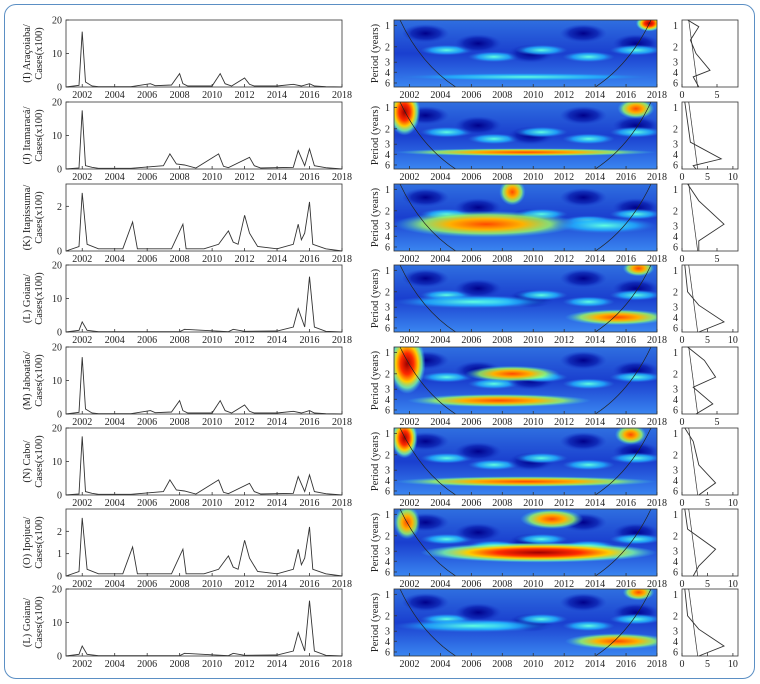  Describe the element at coordinates (212, 664) in the screenshot. I see `xtick-label: 2010` at that location.